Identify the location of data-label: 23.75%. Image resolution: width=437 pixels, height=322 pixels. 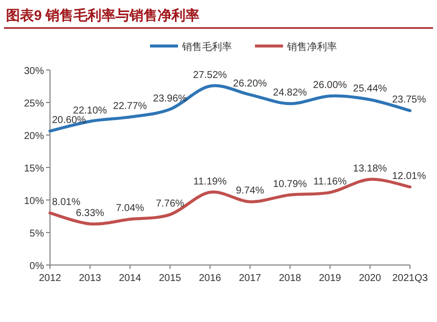
(409, 100).